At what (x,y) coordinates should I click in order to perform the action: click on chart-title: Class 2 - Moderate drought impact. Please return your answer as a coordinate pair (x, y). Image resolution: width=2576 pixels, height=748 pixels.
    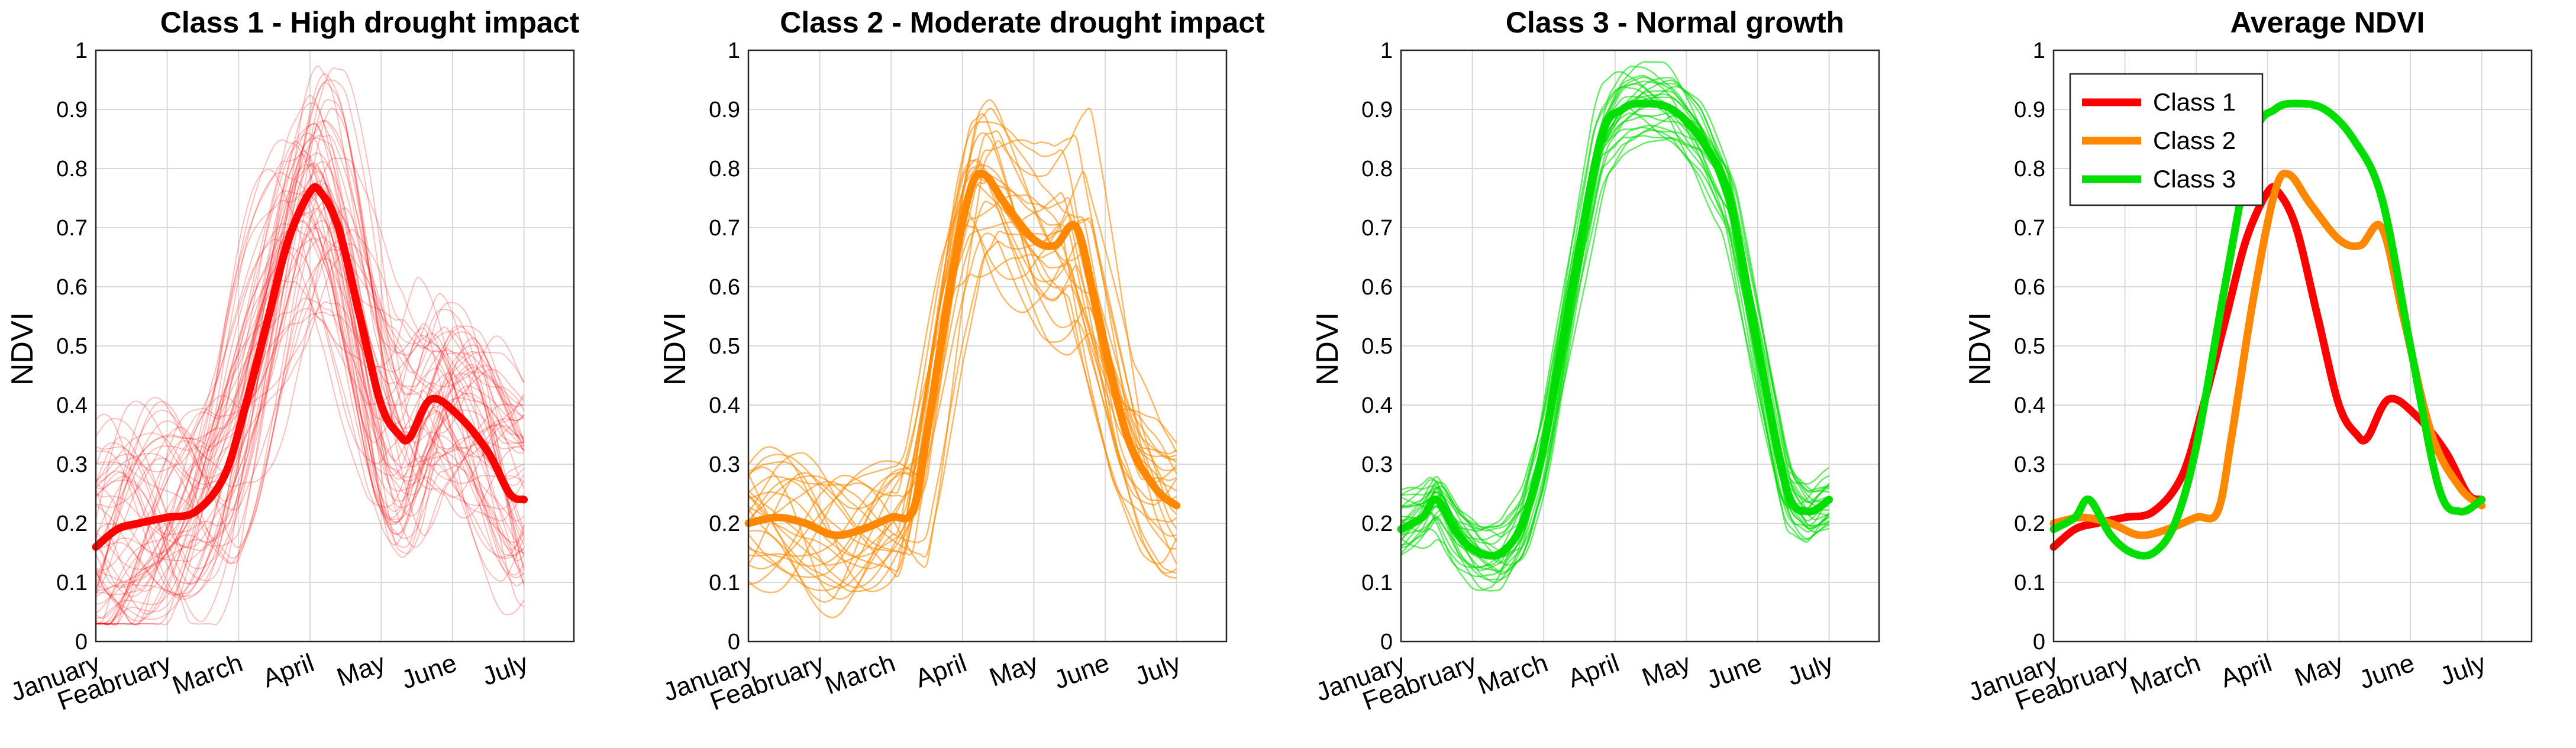
    Looking at the image, I should click on (1022, 23).